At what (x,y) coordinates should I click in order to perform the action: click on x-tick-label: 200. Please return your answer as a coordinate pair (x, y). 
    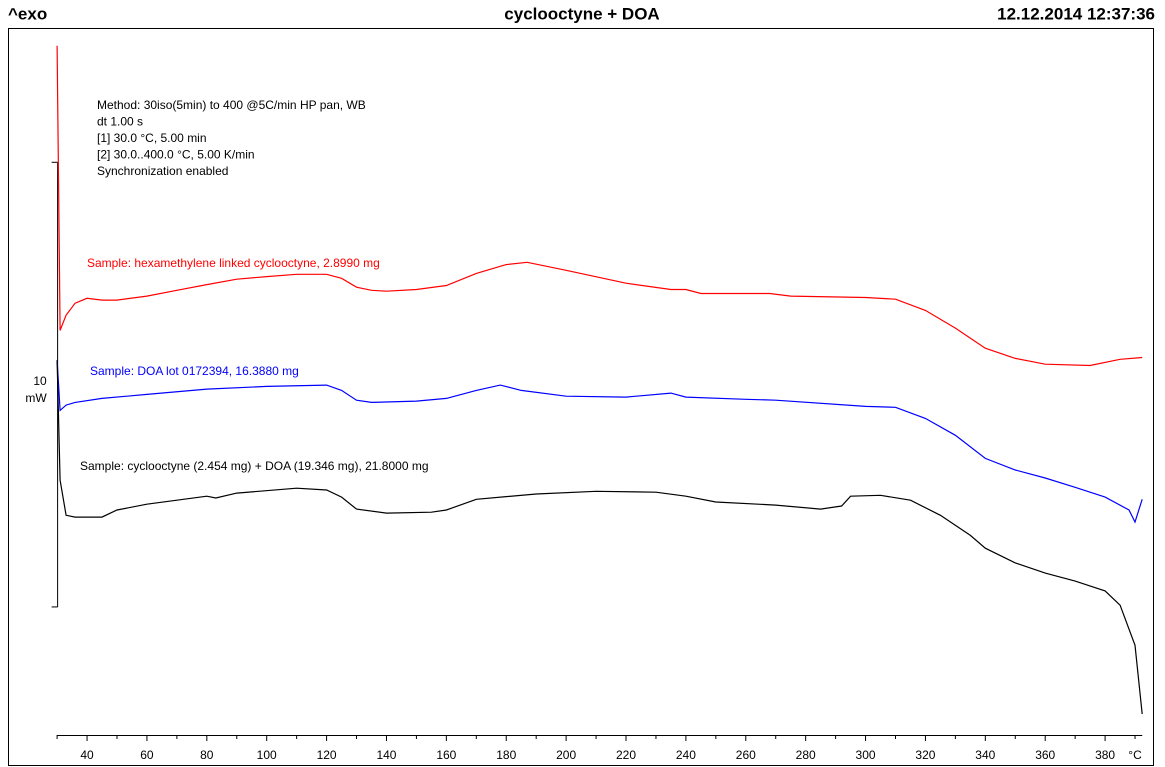
    Looking at the image, I should click on (566, 755).